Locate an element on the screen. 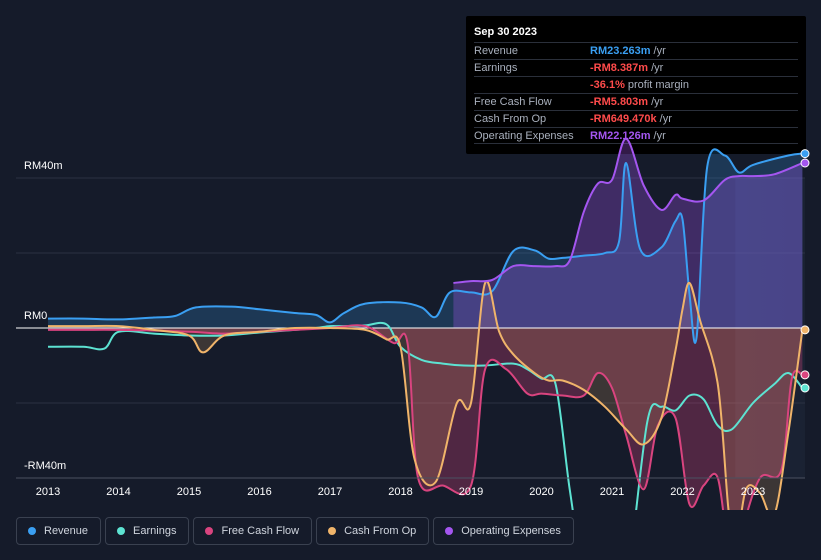  operating-expenses-area is located at coordinates (628, 233).